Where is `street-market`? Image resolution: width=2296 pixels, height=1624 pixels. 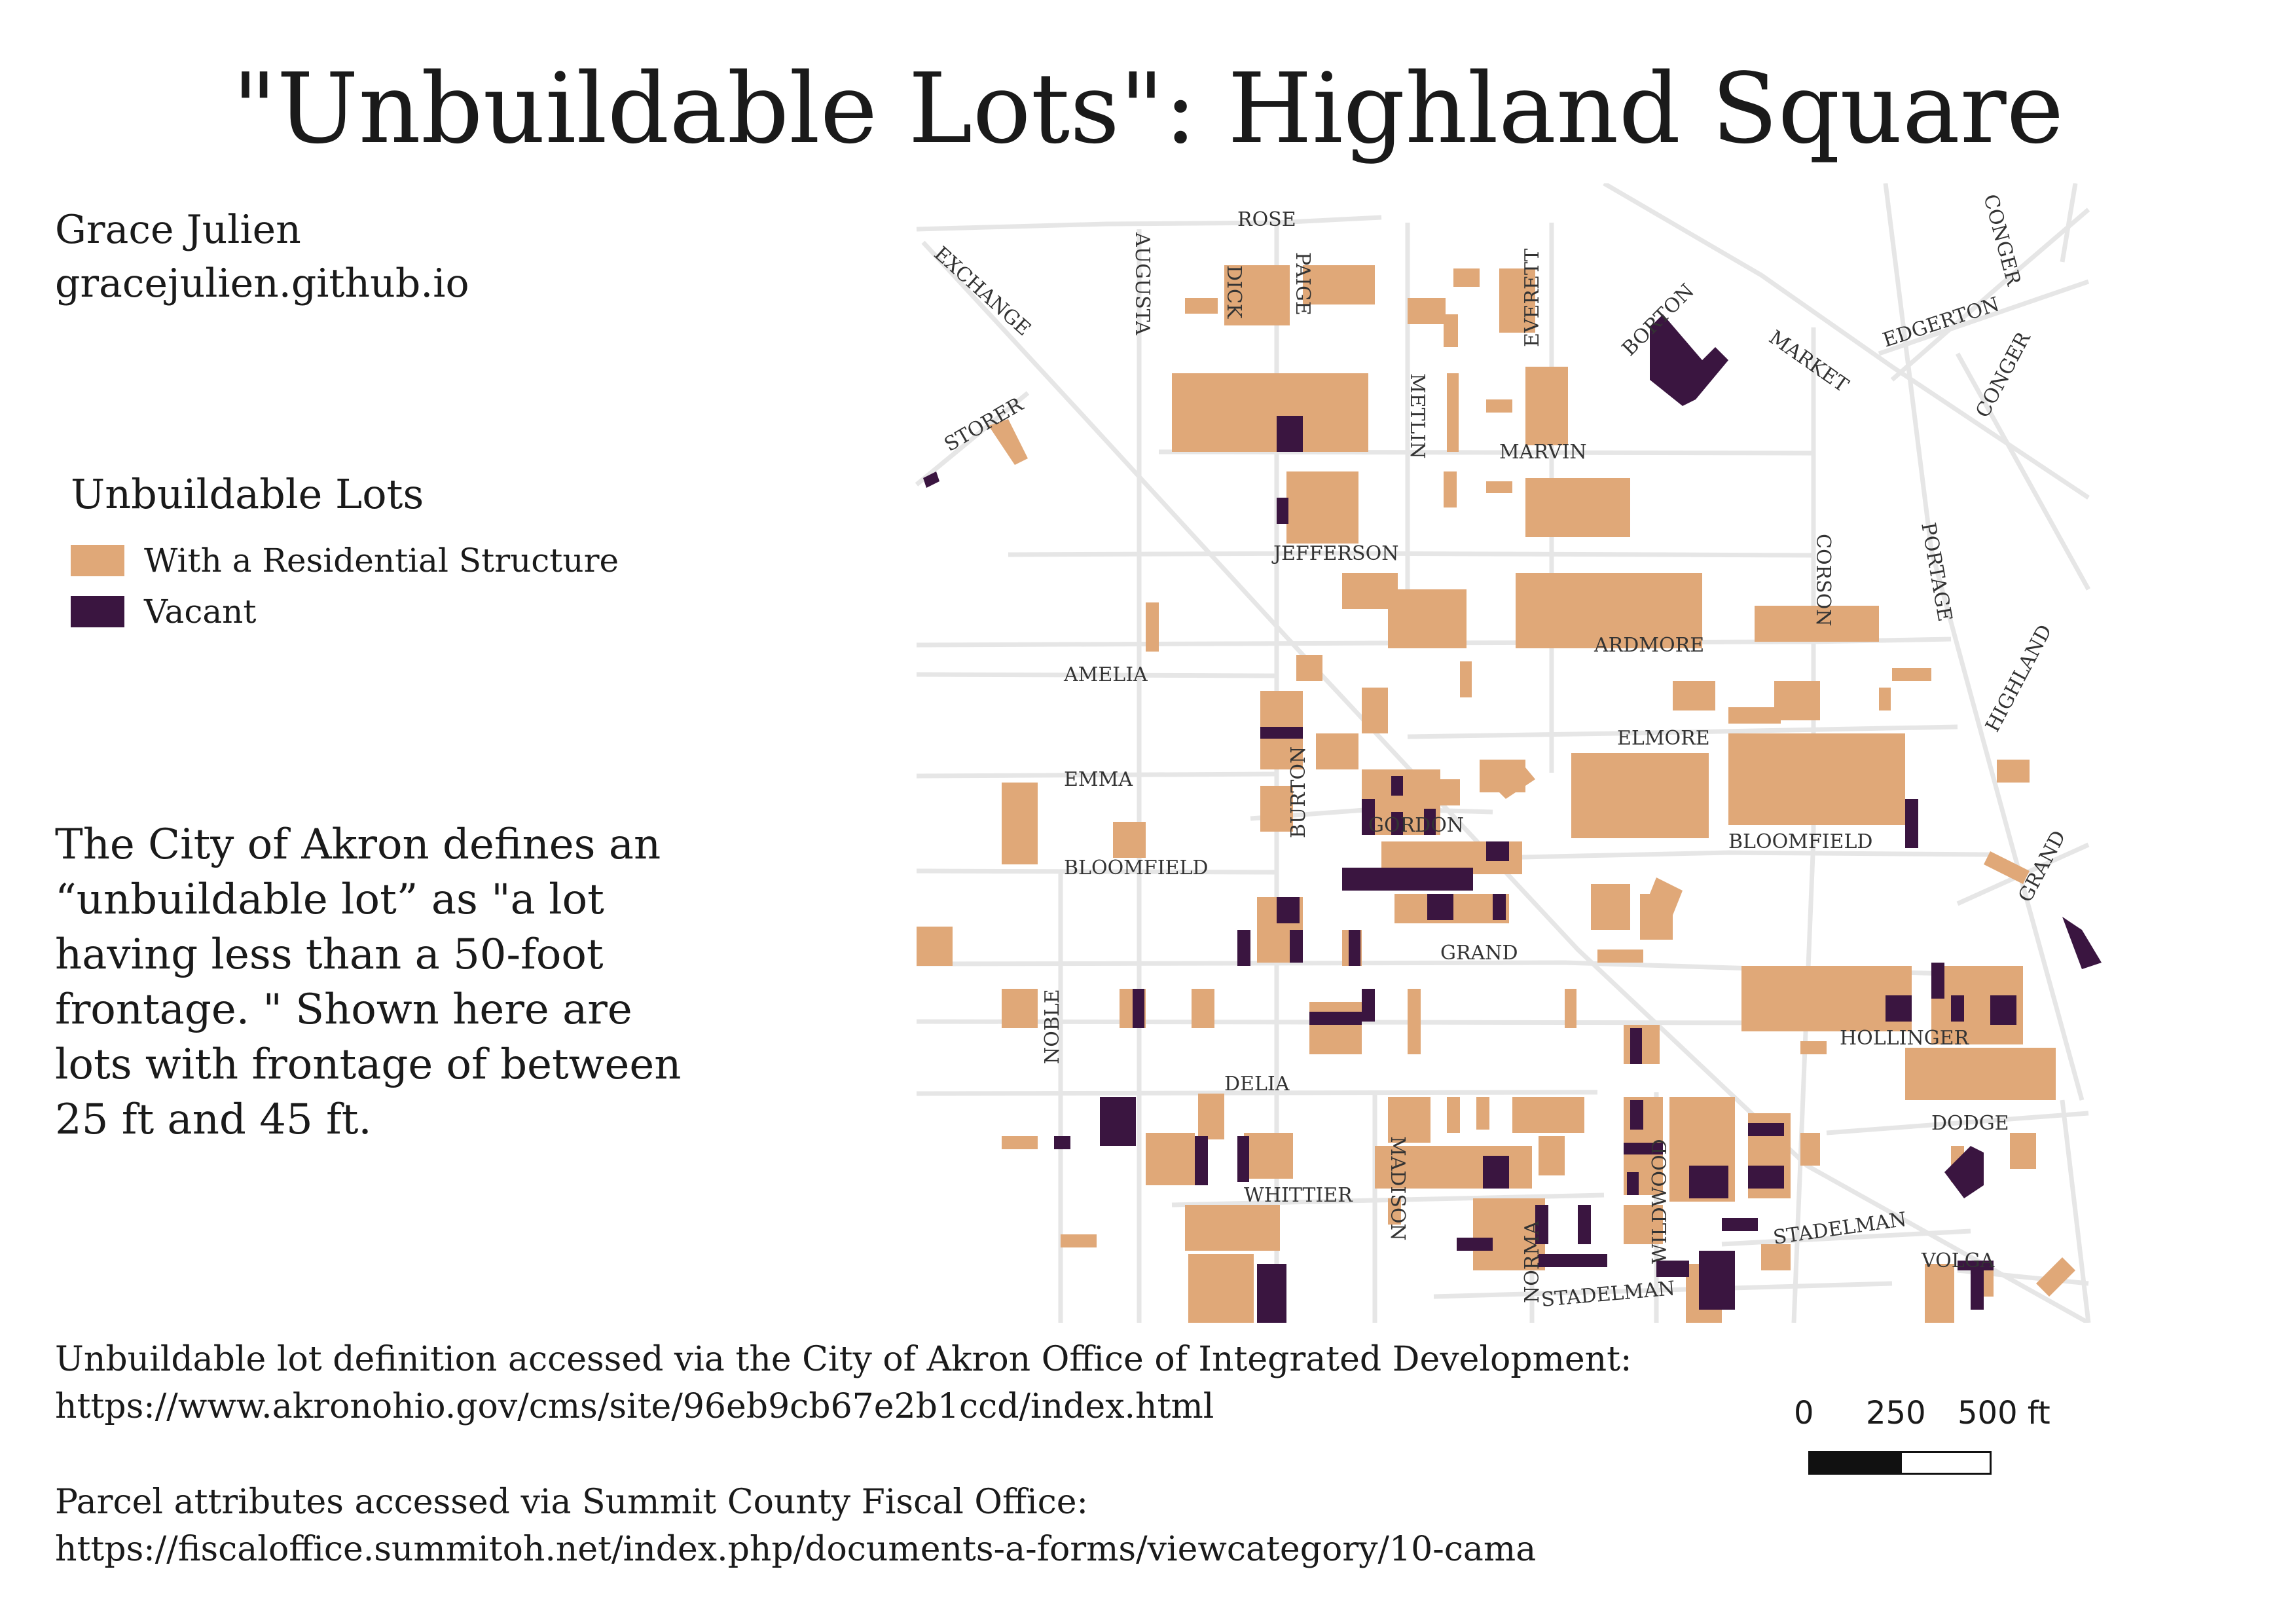
street-market is located at coordinates (1846, 341).